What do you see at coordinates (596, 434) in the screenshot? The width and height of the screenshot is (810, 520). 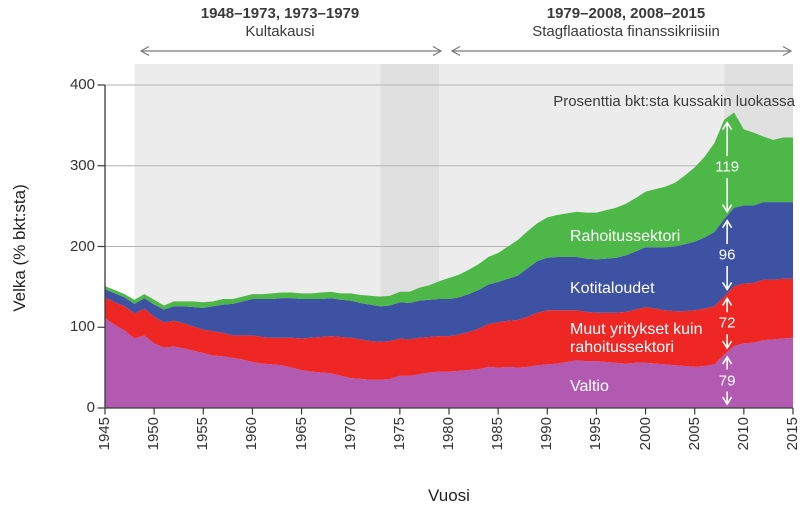 I see `x-tick-label-1995: 1995` at bounding box center [596, 434].